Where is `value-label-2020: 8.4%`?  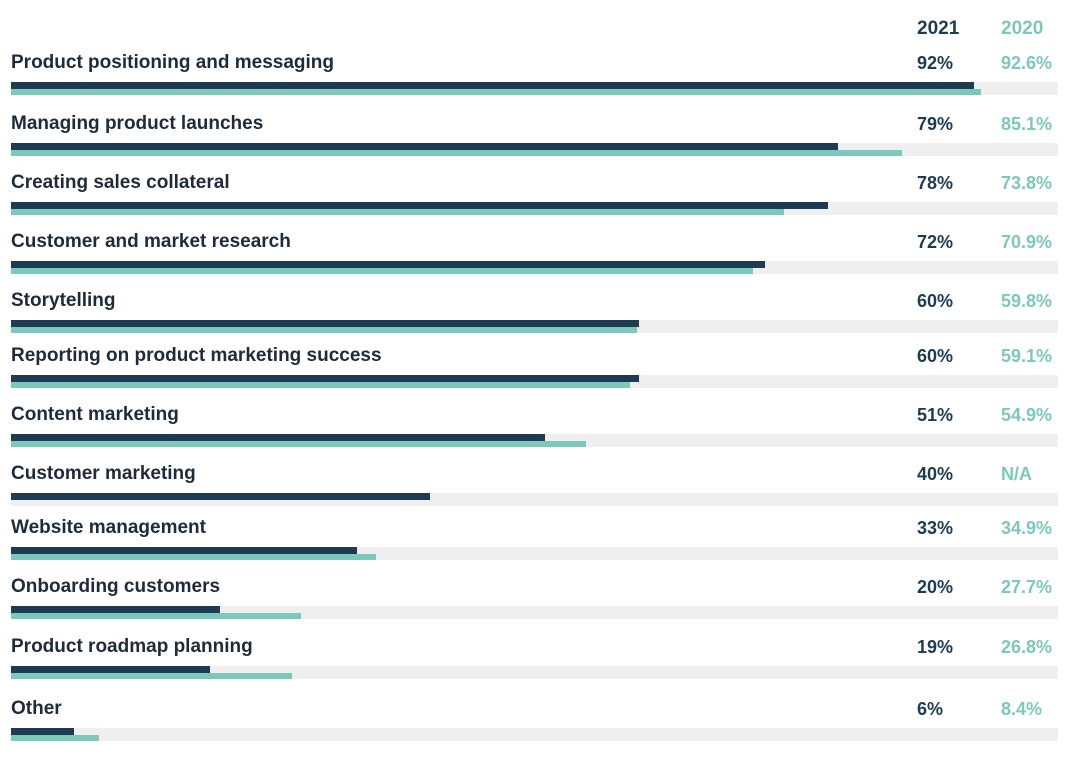 value-label-2020: 8.4% is located at coordinates (1022, 709).